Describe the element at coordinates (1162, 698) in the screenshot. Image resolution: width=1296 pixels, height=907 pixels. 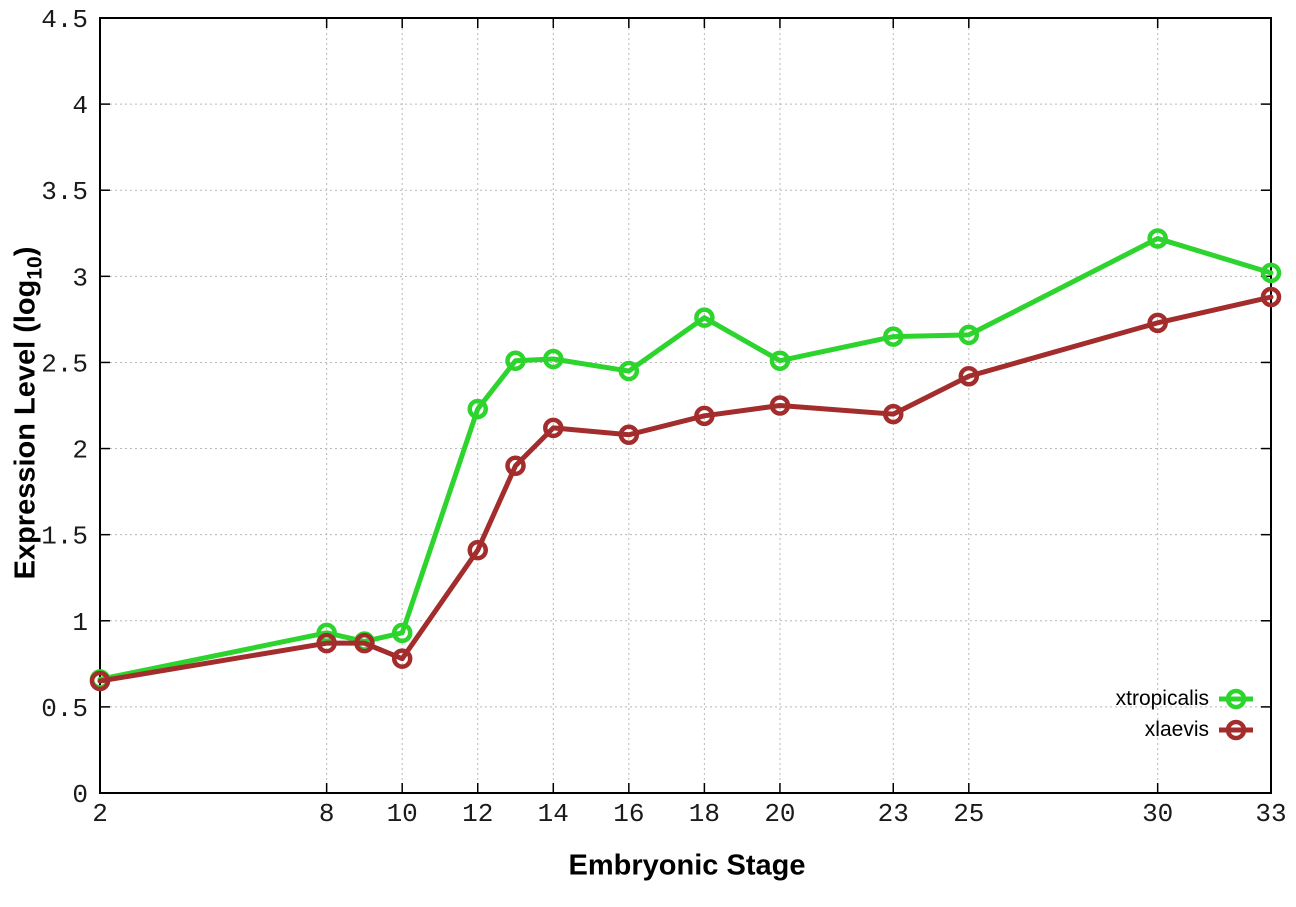
I see `legend-label-xtropicalis: xtropicalis` at that location.